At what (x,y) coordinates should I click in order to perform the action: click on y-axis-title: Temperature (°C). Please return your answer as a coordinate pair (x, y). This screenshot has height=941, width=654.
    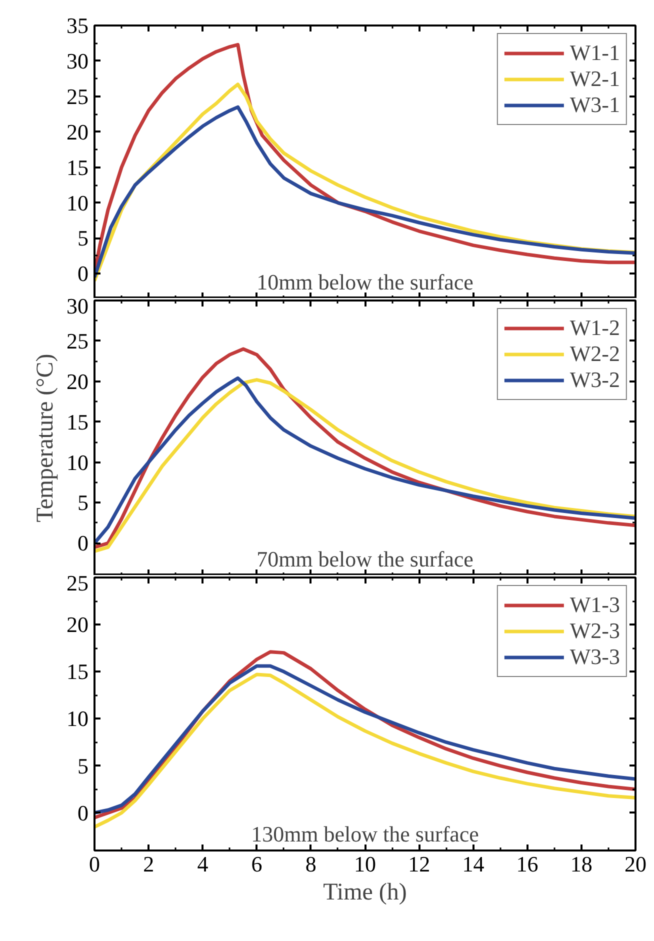
    Looking at the image, I should click on (45, 438).